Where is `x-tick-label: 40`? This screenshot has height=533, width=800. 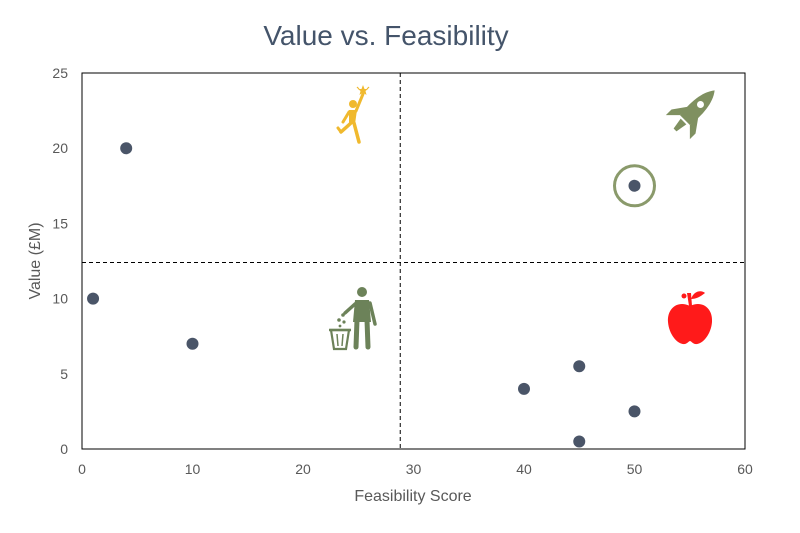
x-tick-label: 40 is located at coordinates (524, 469).